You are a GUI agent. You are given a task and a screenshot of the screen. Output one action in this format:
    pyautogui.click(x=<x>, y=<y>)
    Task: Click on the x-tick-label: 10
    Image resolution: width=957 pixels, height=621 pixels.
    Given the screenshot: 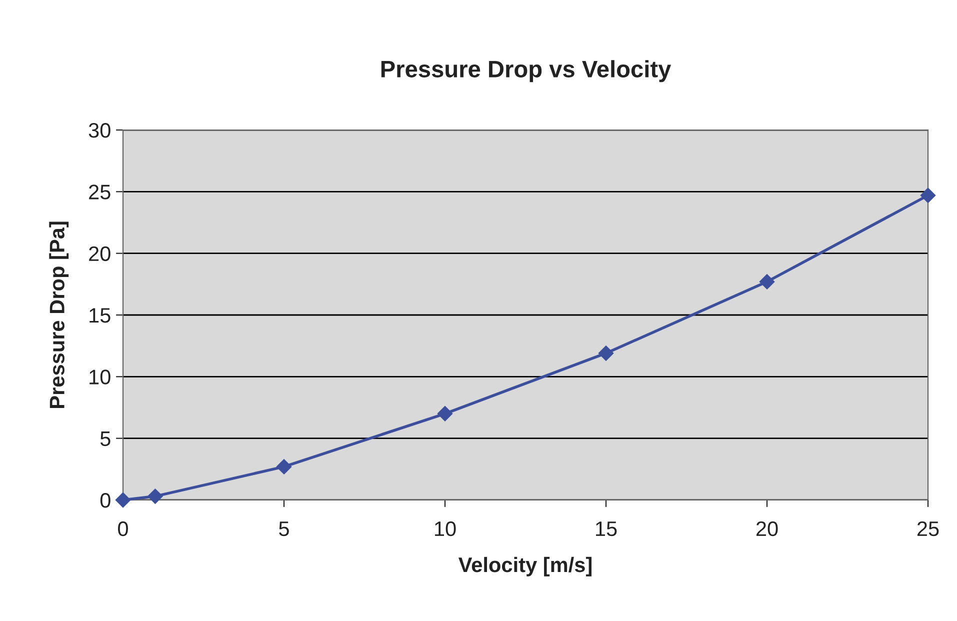 What is the action you would take?
    pyautogui.click(x=445, y=528)
    